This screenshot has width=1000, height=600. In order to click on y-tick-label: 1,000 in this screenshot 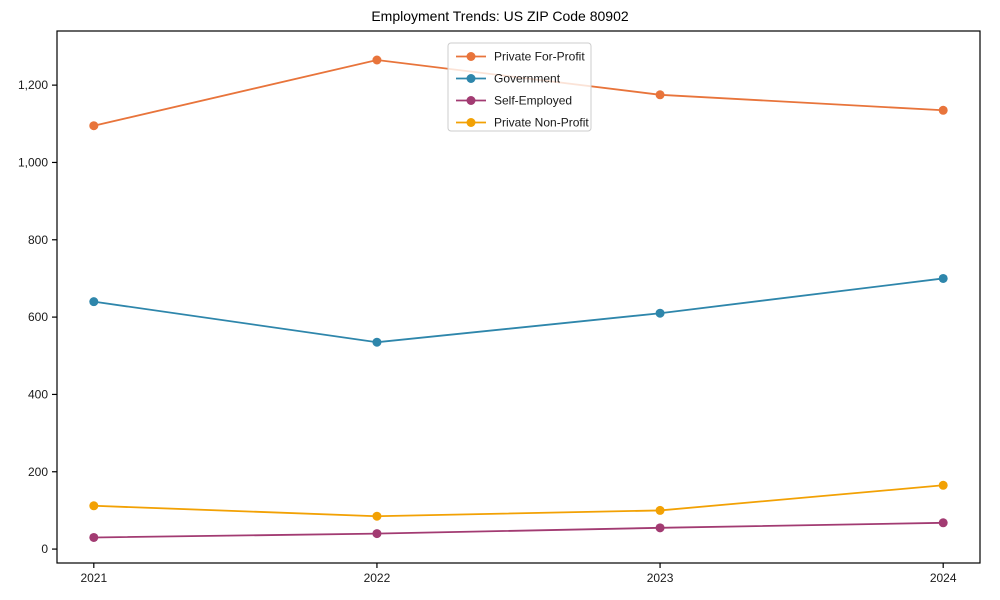, I will do `click(33, 162)`.